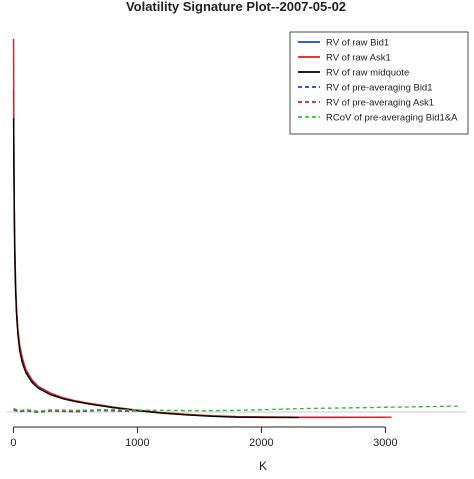  Describe the element at coordinates (392, 118) in the screenshot. I see `legend-label-6: RCoV of pre-averaging Bid1&A` at that location.